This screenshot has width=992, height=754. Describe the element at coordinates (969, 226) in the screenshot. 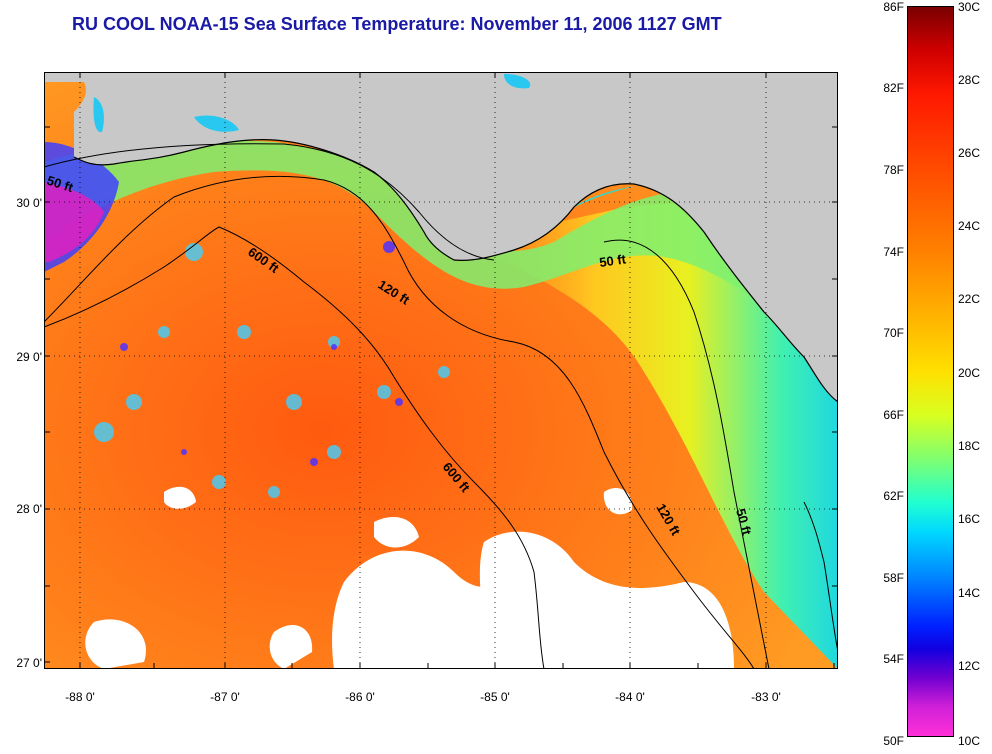

I see `colorbar-c-24: 24C` at that location.